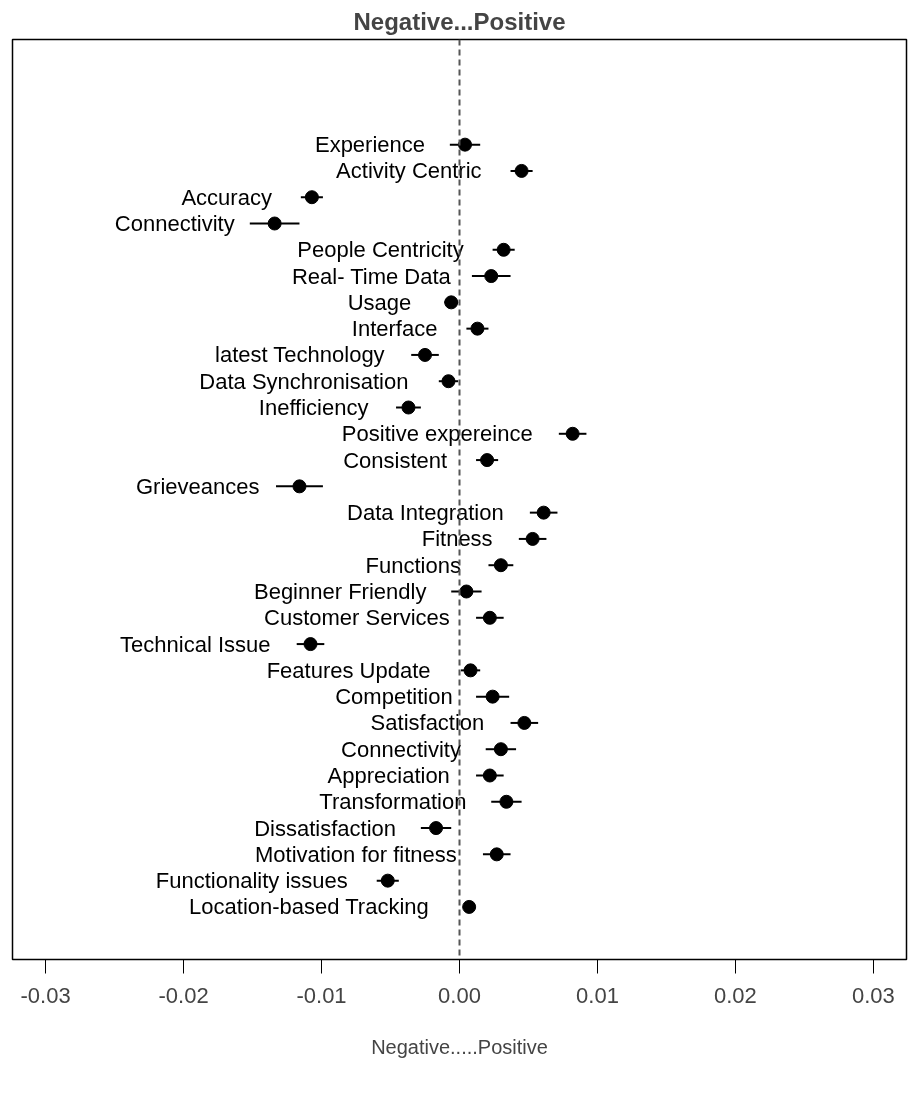 This screenshot has width=920, height=1116. What do you see at coordinates (356, 854) in the screenshot?
I see `y-tick-label: Motivation for fitness` at bounding box center [356, 854].